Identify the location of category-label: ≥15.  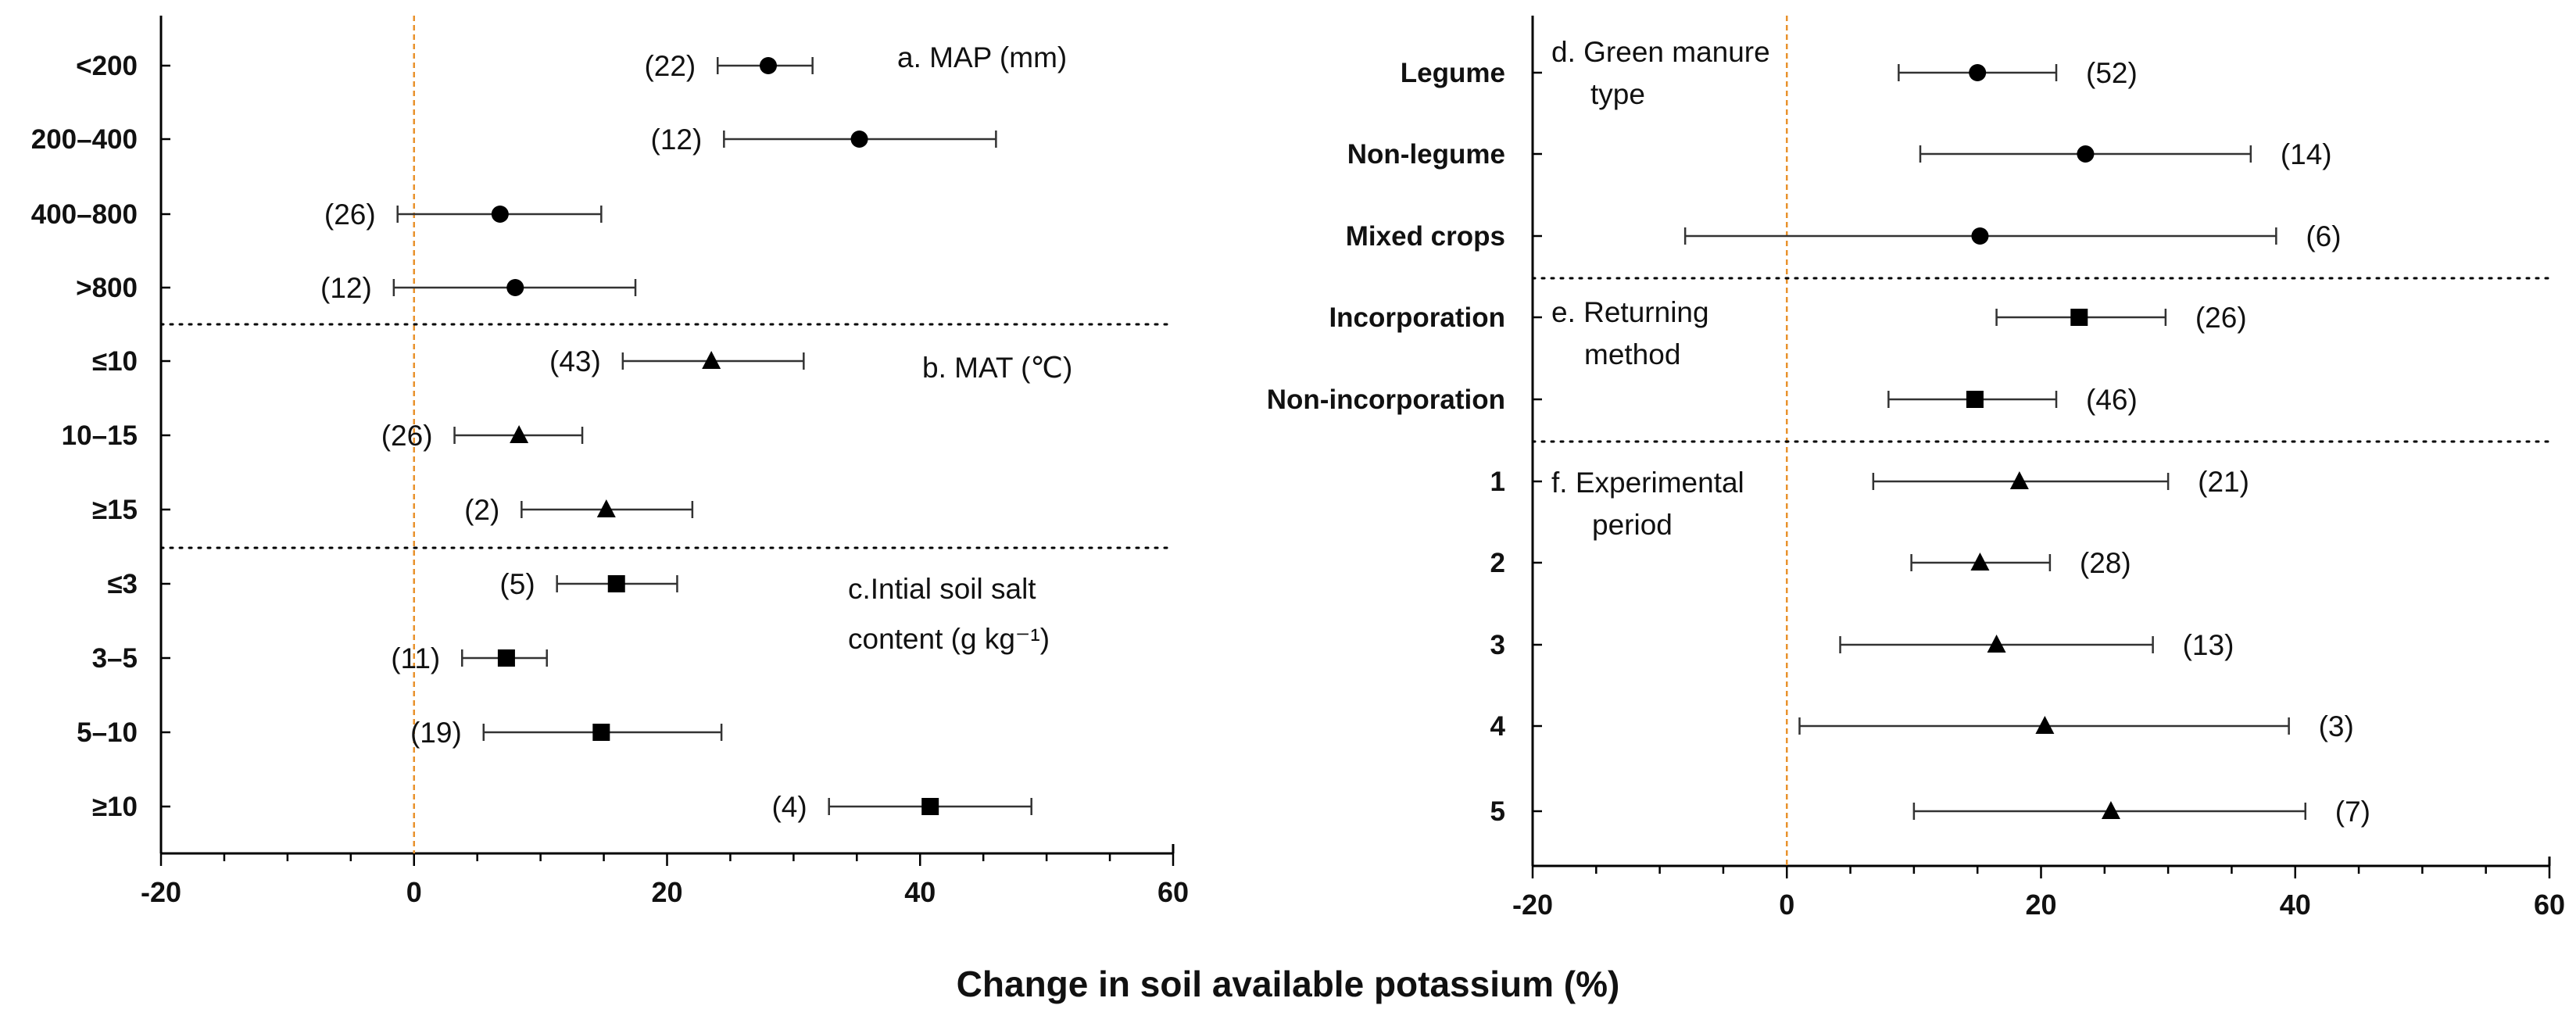
(115, 510).